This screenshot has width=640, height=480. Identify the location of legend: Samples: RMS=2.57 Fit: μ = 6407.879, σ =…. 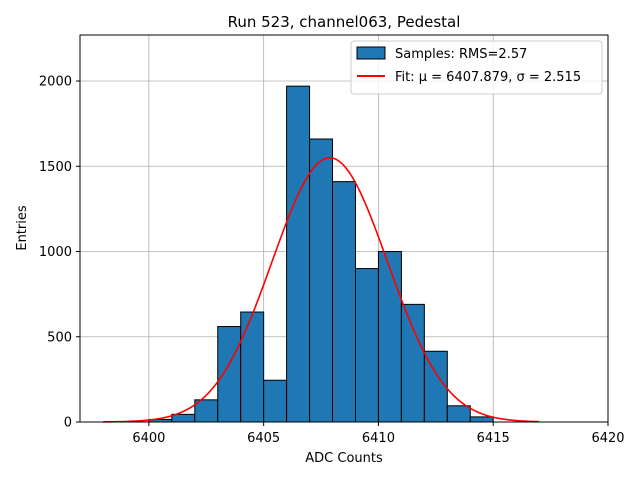
(476, 67).